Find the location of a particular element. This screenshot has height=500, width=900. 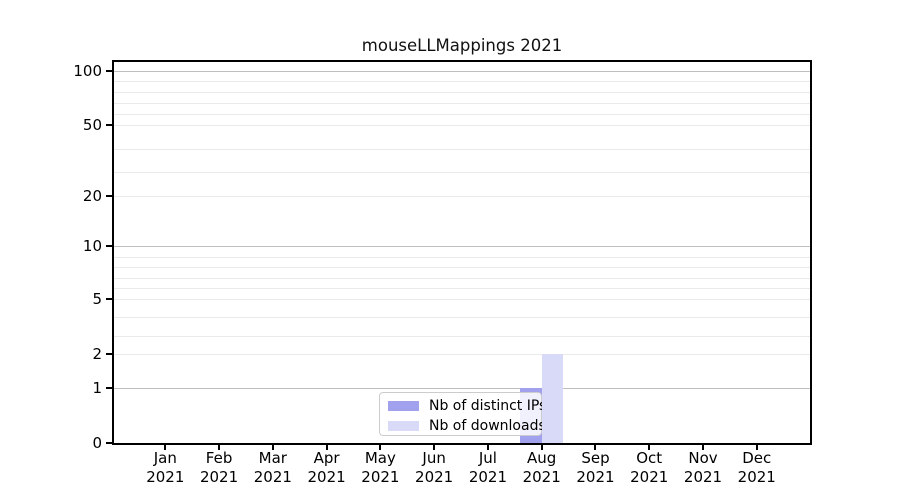

legend-label: Nb of downloads is located at coordinates (487, 425).